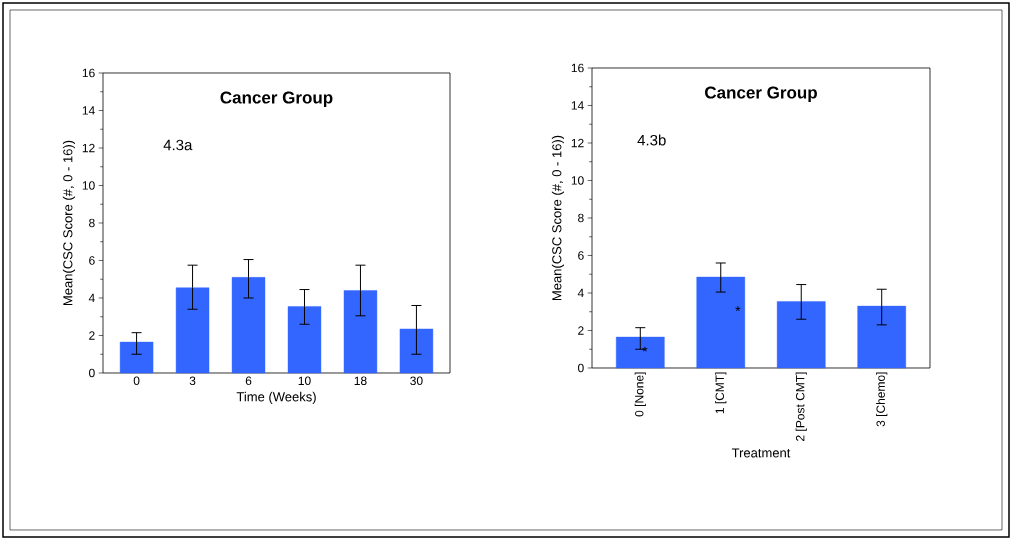 The width and height of the screenshot is (1012, 540). Describe the element at coordinates (761, 453) in the screenshot. I see `x-axis-title: Treatment` at that location.